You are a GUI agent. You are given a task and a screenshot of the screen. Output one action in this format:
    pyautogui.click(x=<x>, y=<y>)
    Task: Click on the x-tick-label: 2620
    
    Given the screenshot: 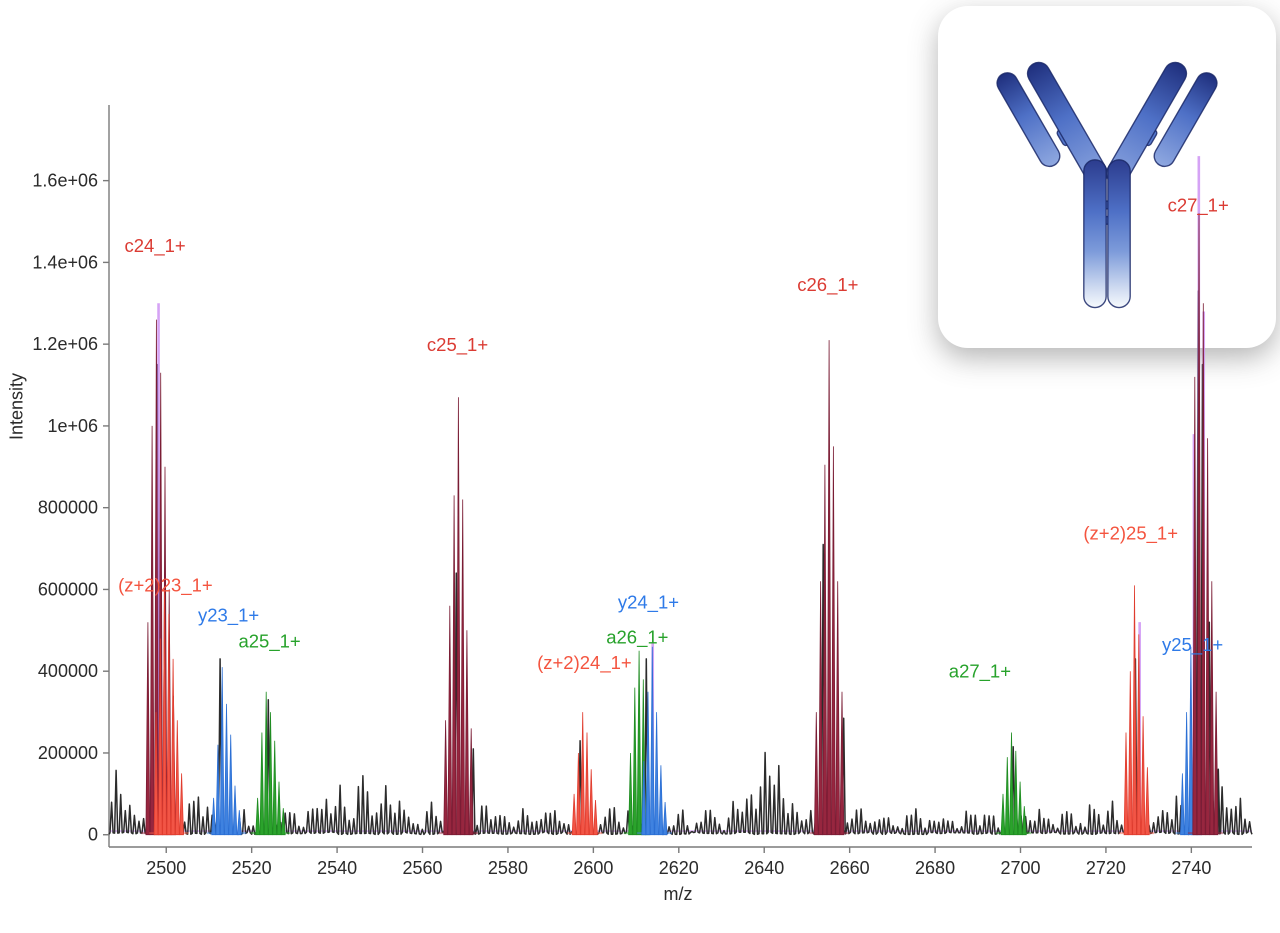 What is the action you would take?
    pyautogui.click(x=679, y=868)
    